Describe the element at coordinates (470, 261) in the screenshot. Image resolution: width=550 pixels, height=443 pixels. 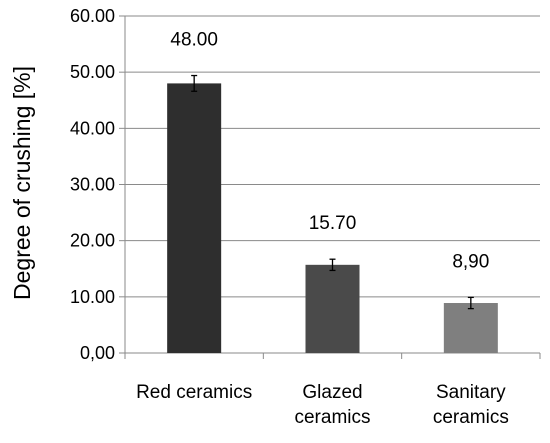
I see `data-label: 8,90` at that location.